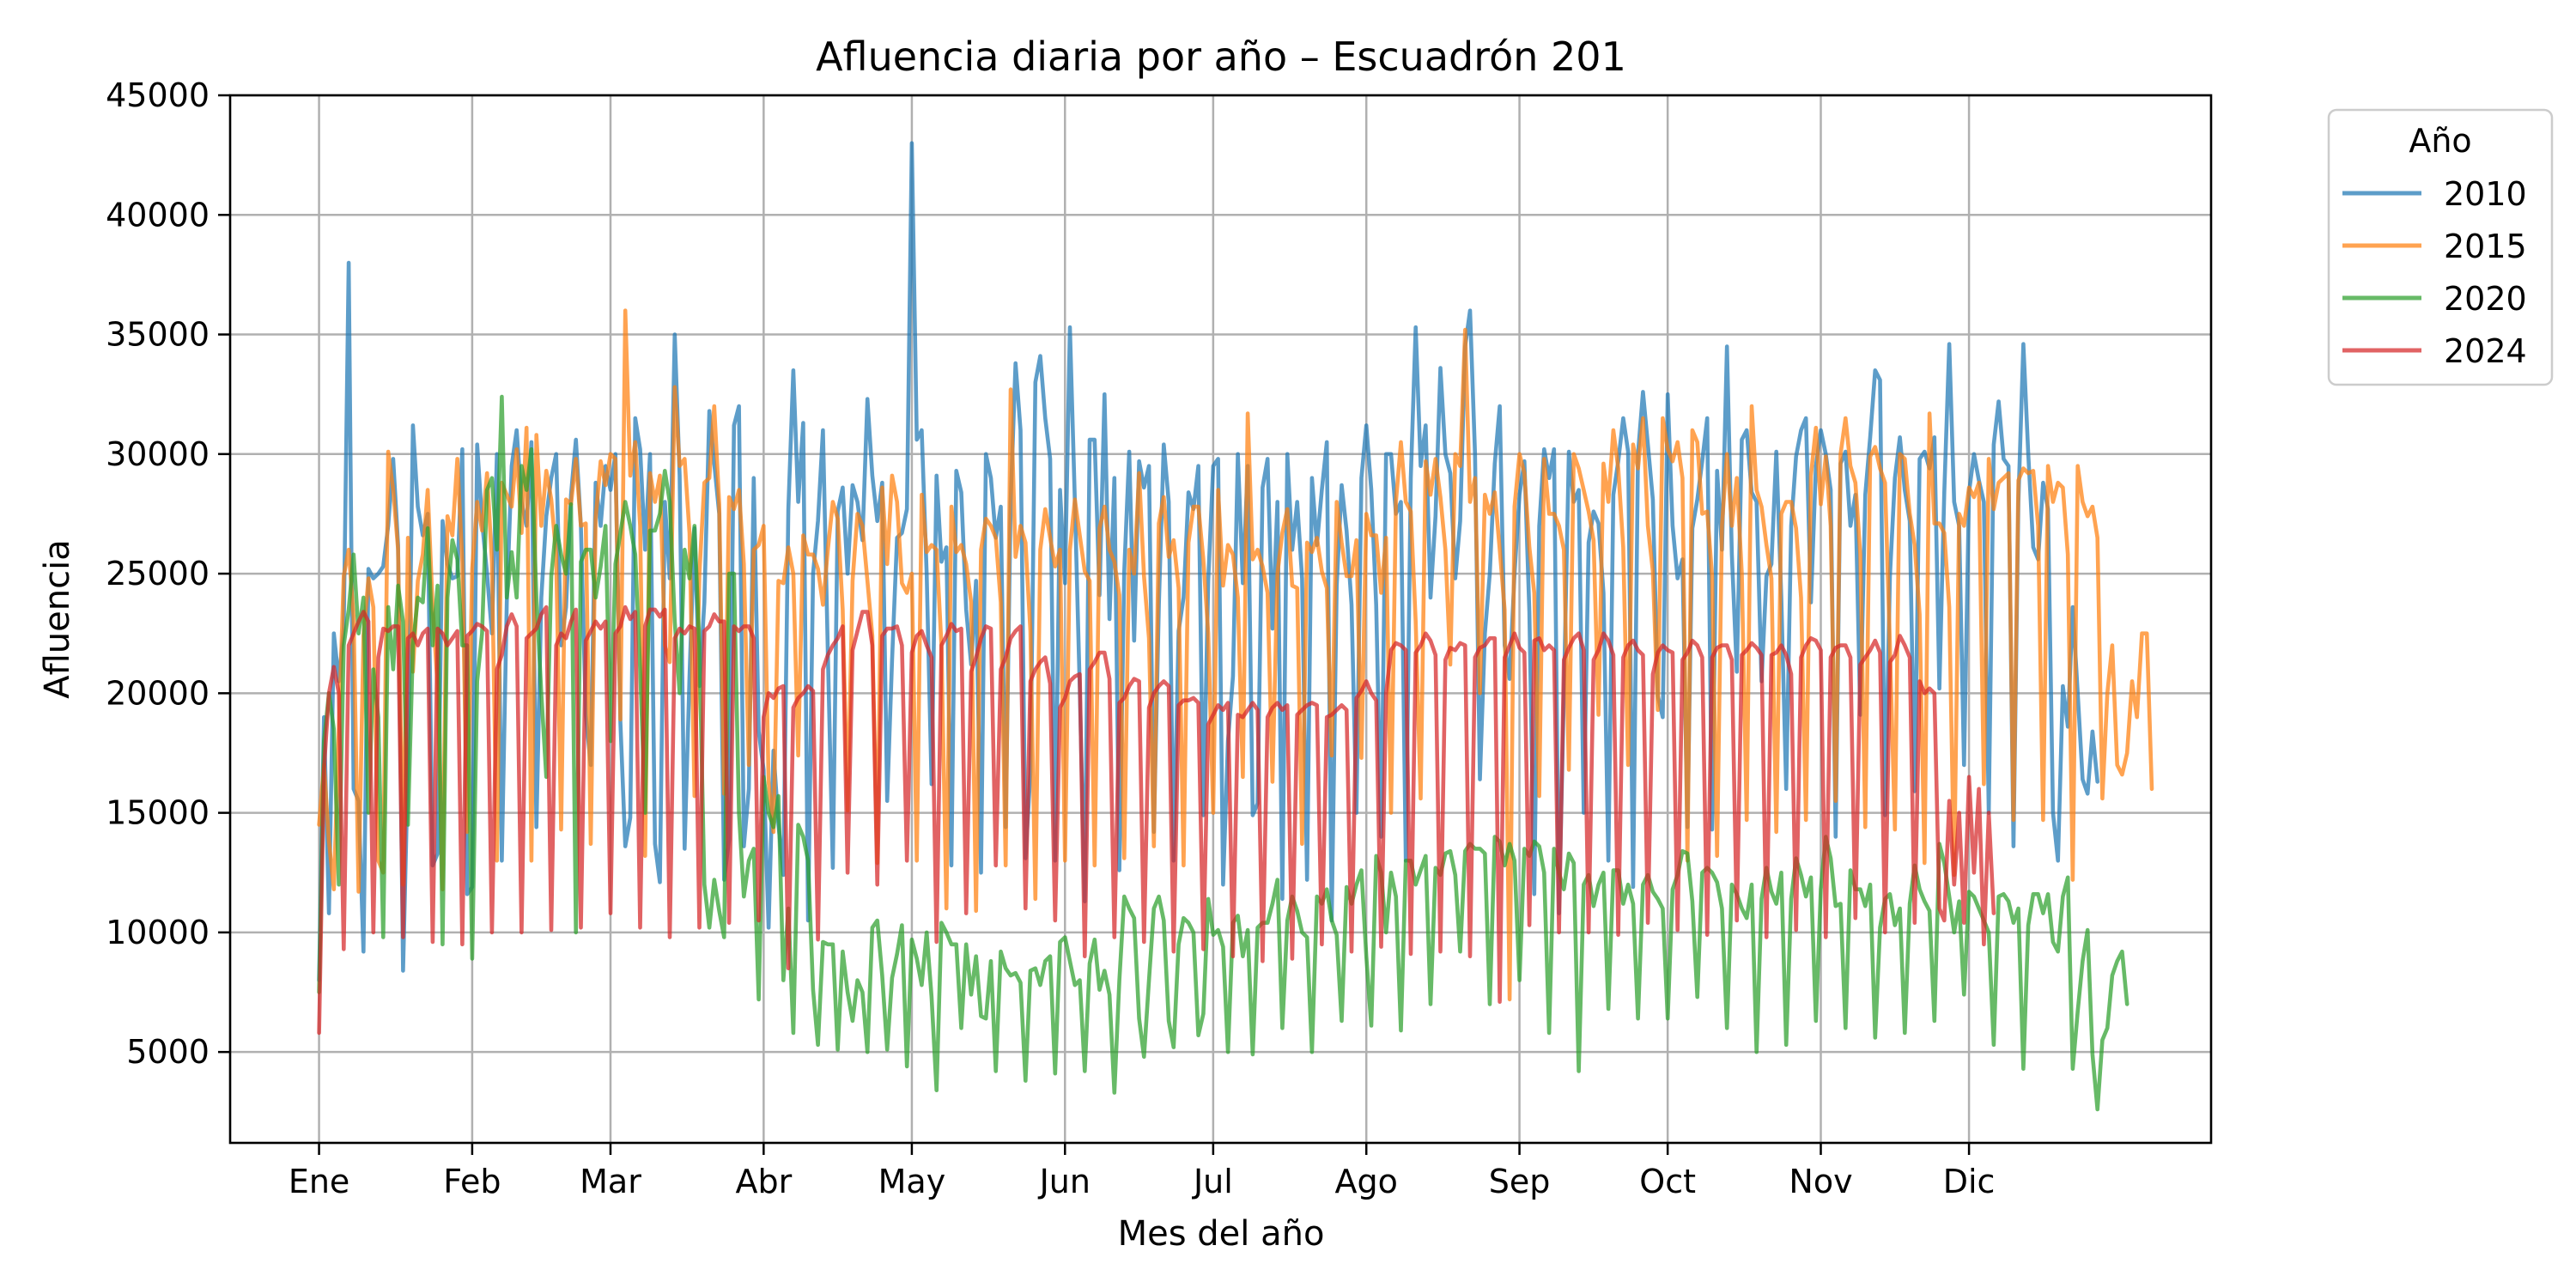 The image size is (2576, 1288). Describe the element at coordinates (1213, 1181) in the screenshot. I see `x-tick-label: Jul` at that location.